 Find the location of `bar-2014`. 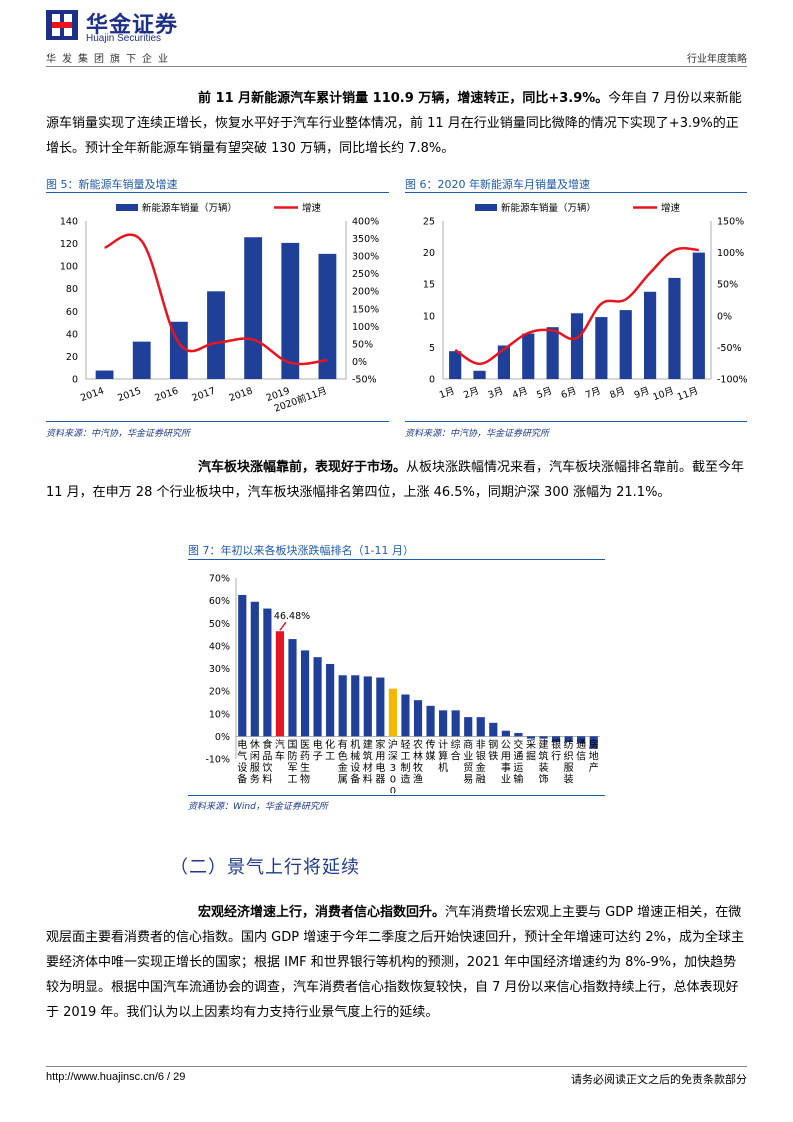

bar-2014 is located at coordinates (104, 374).